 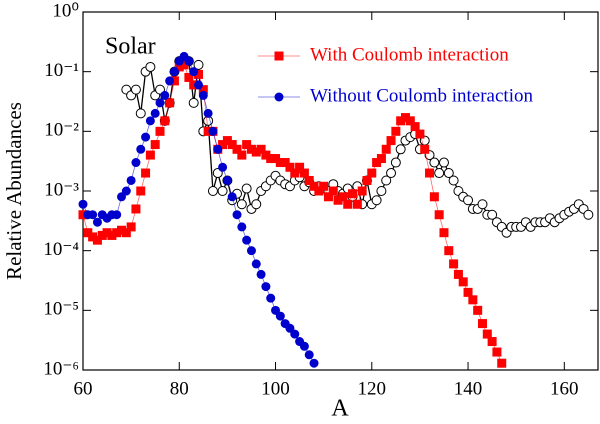 What do you see at coordinates (65, 10) in the screenshot?
I see `y-tick-label: 10⁰` at bounding box center [65, 10].